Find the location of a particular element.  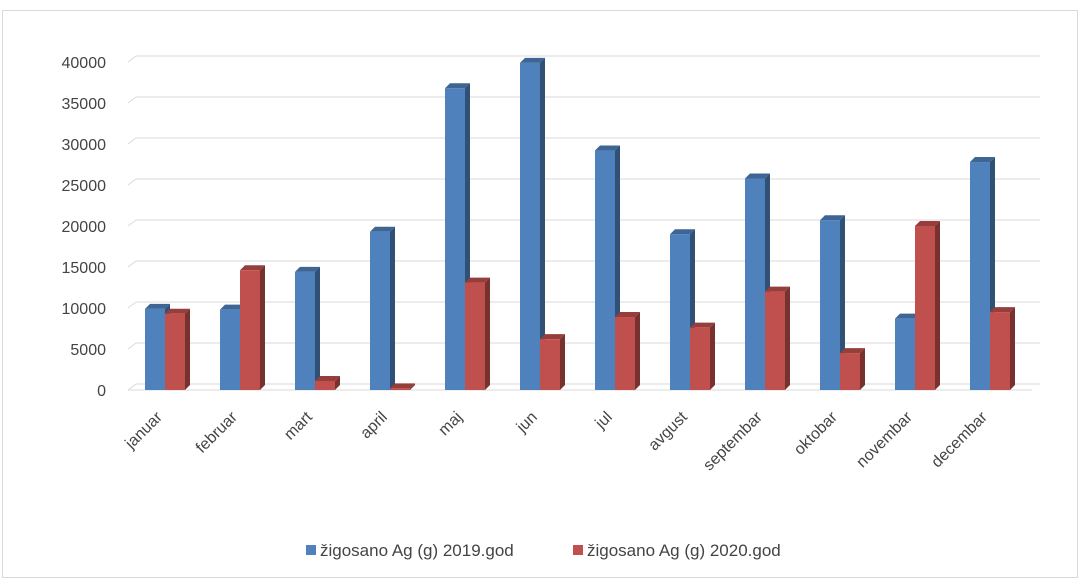

bar-2020-jul is located at coordinates (627, 351).